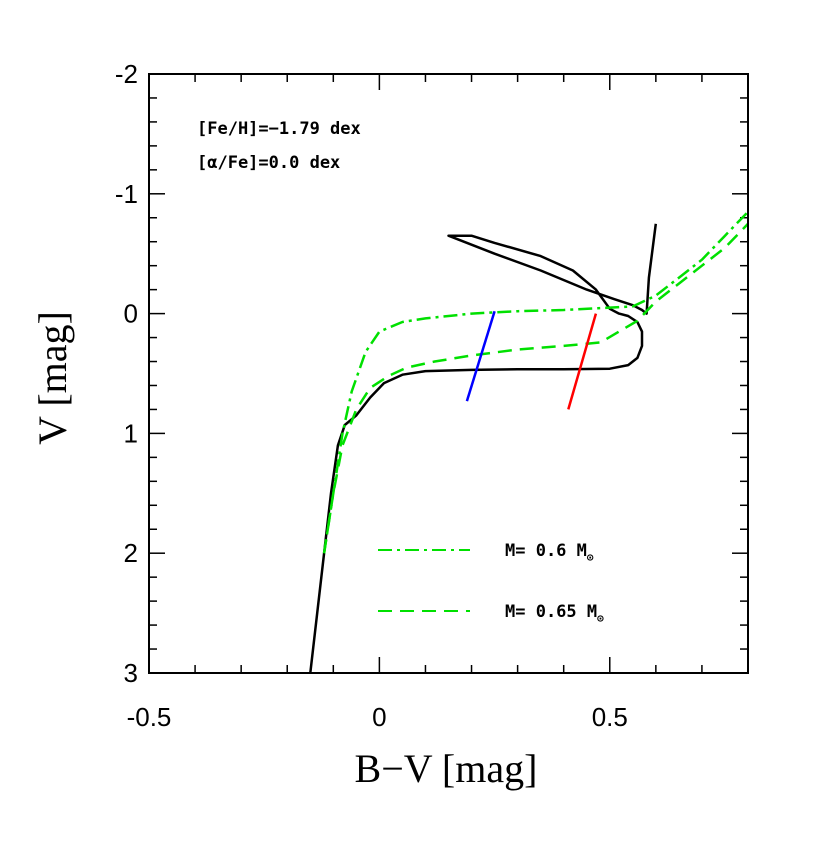 Image resolution: width=830 pixels, height=847 pixels. What do you see at coordinates (610, 717) in the screenshot?
I see `x-tick-label: 0.5` at bounding box center [610, 717].